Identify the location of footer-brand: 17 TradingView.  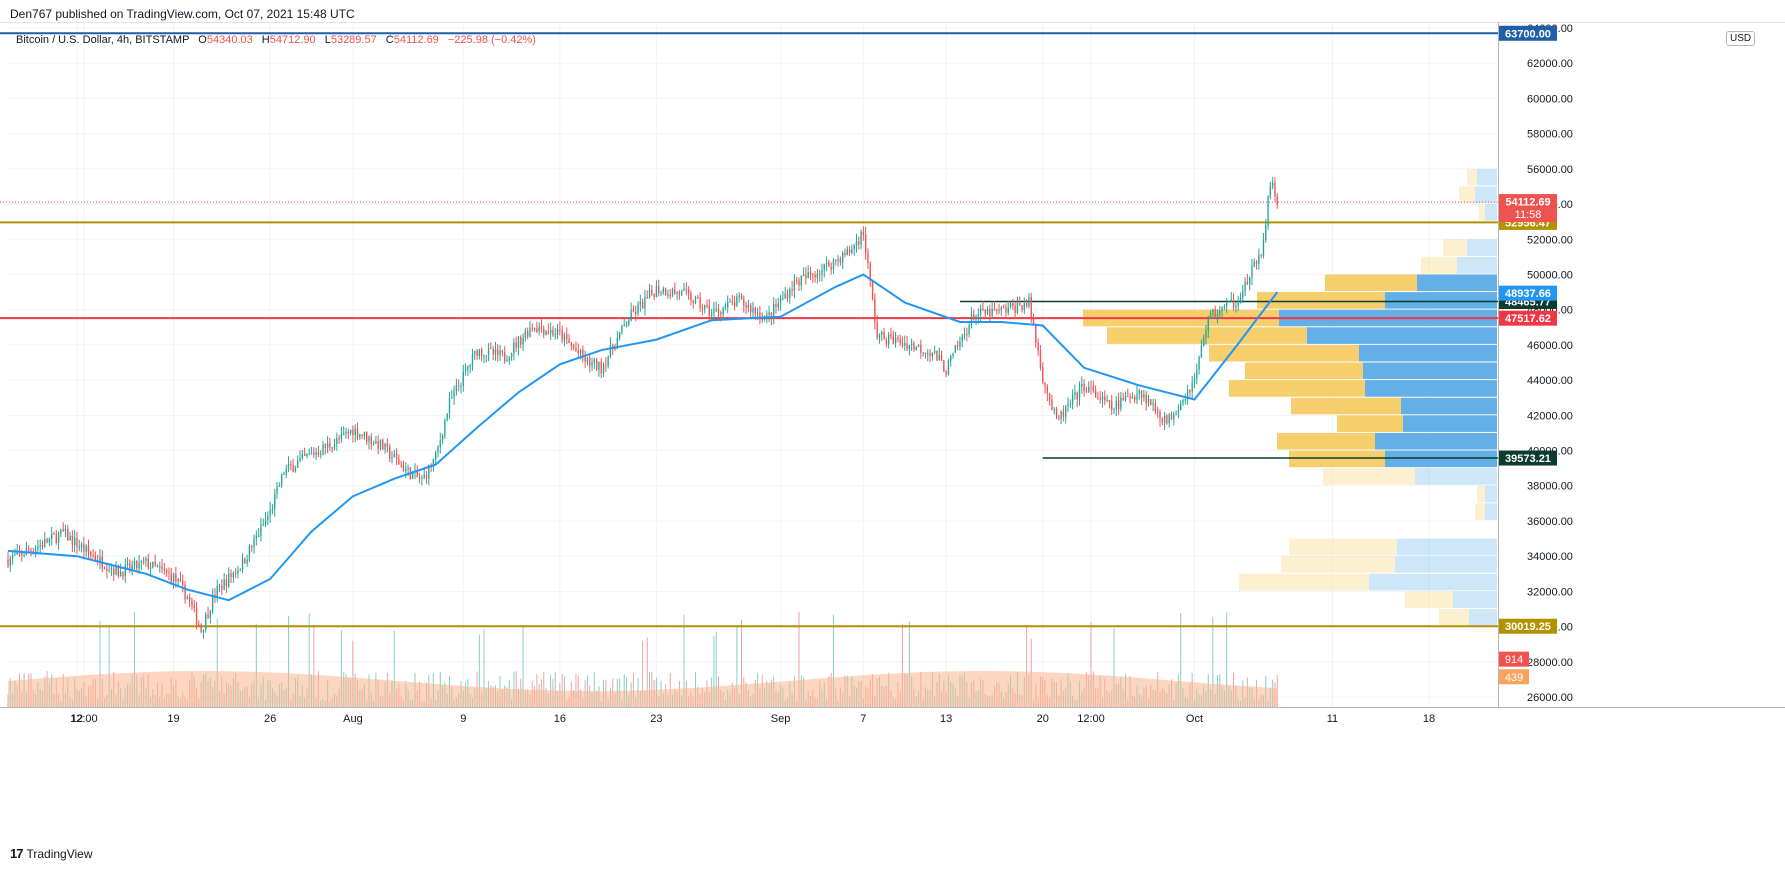
(51, 853).